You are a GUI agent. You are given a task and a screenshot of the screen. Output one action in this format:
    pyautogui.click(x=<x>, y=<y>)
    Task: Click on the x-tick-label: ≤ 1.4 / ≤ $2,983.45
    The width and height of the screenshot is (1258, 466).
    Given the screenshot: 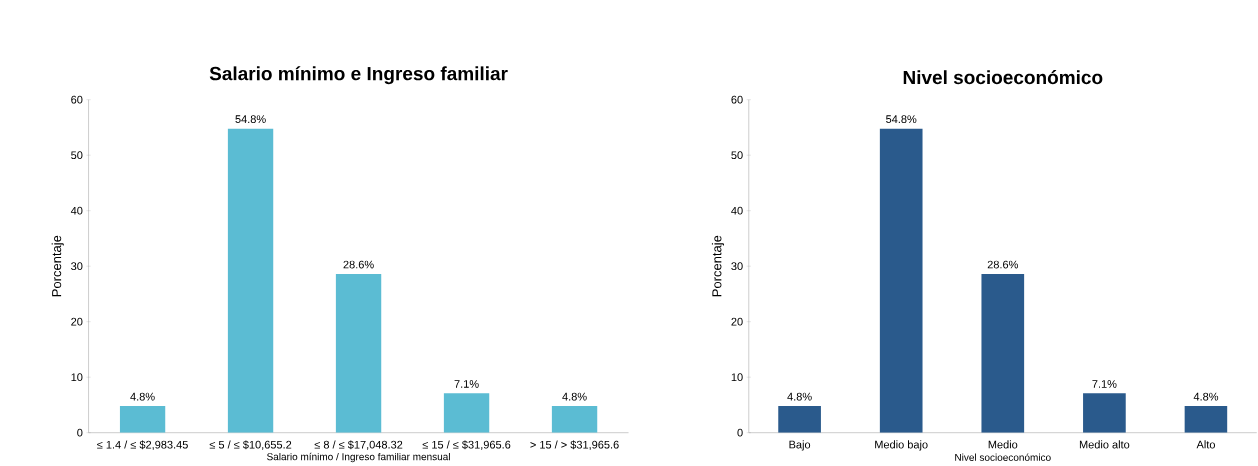 What is the action you would take?
    pyautogui.click(x=142, y=445)
    